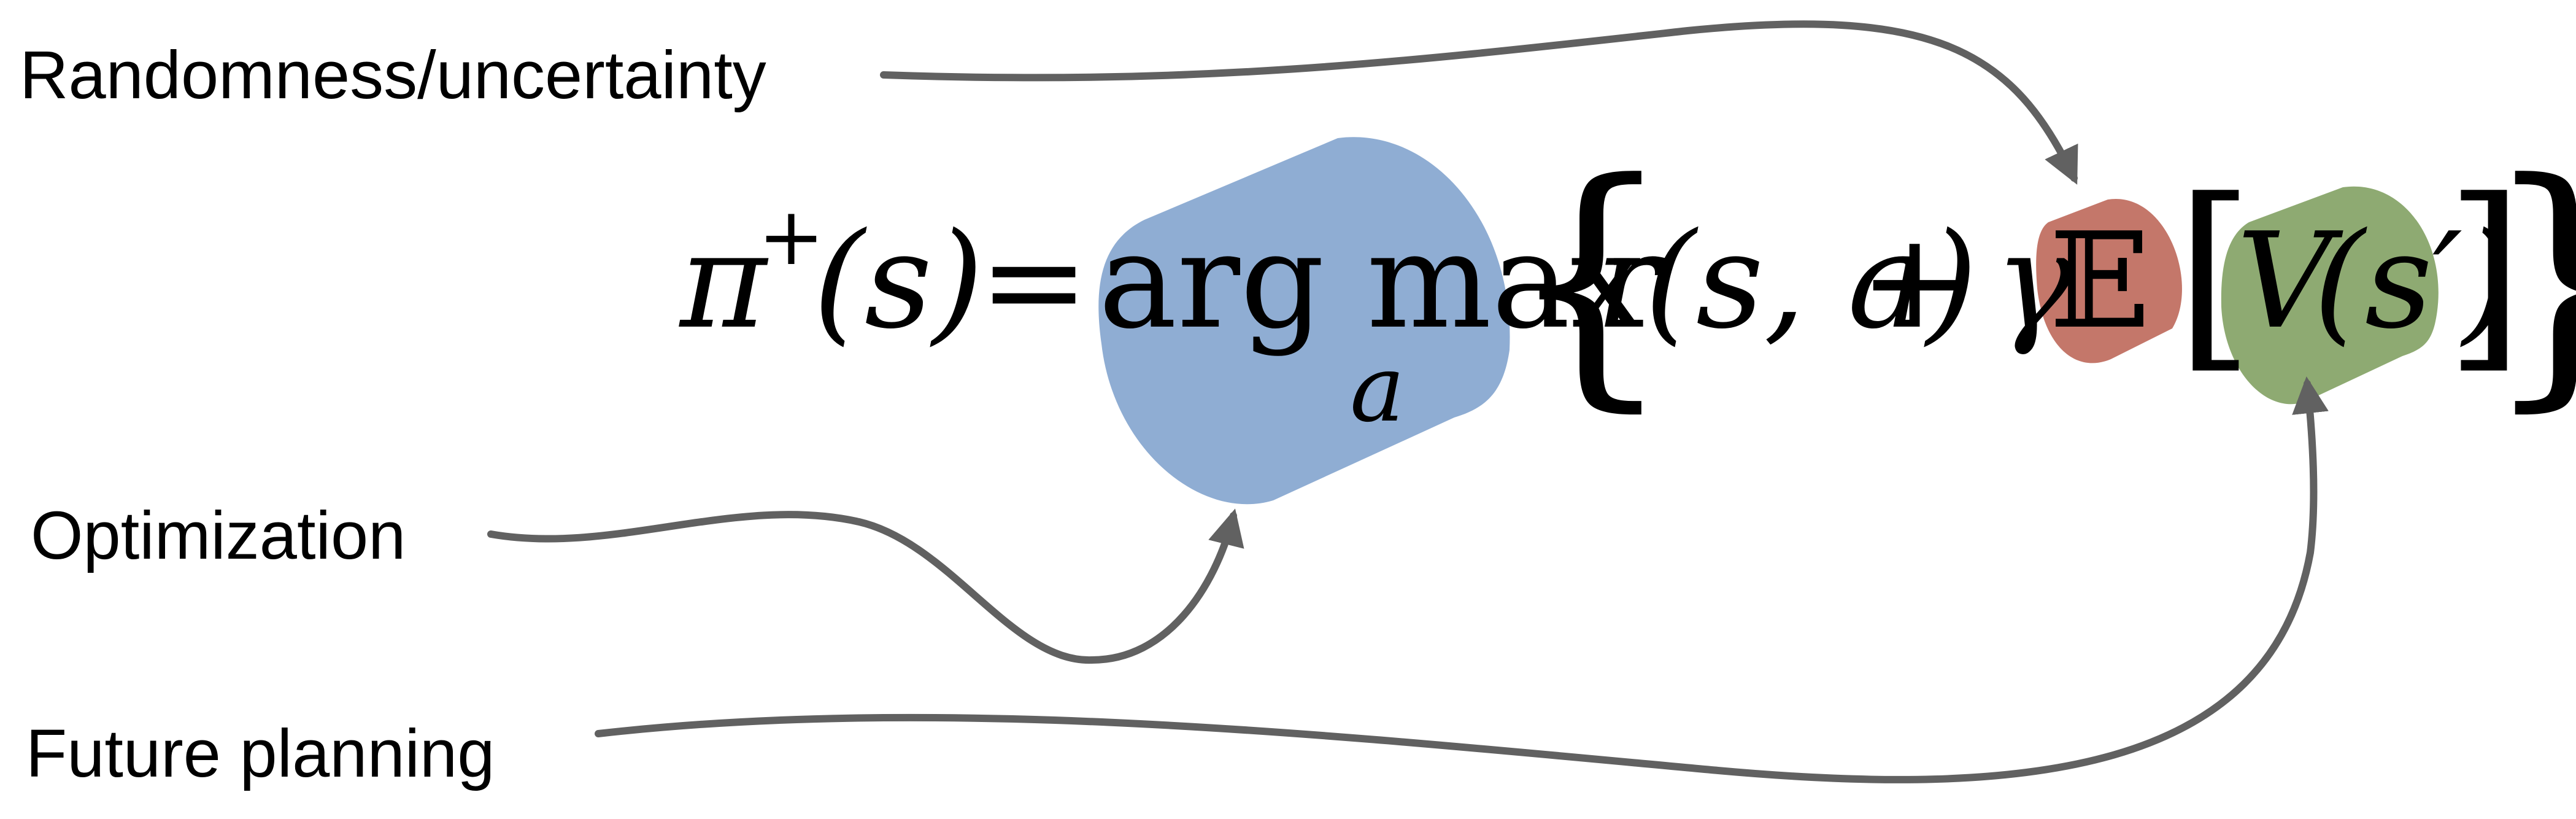 This screenshot has width=2576, height=819. Describe the element at coordinates (791, 236) in the screenshot. I see `plus-superscript: +` at that location.